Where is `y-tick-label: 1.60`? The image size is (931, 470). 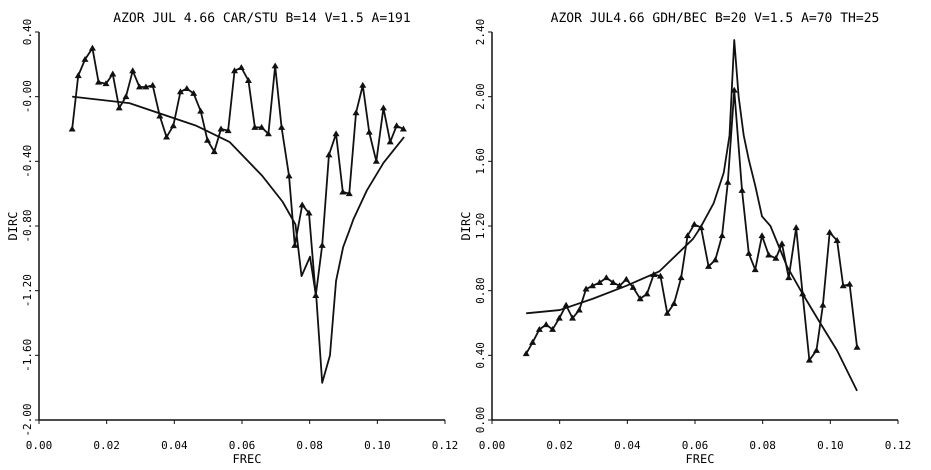 y-tick-label: 1.60 is located at coordinates (480, 161).